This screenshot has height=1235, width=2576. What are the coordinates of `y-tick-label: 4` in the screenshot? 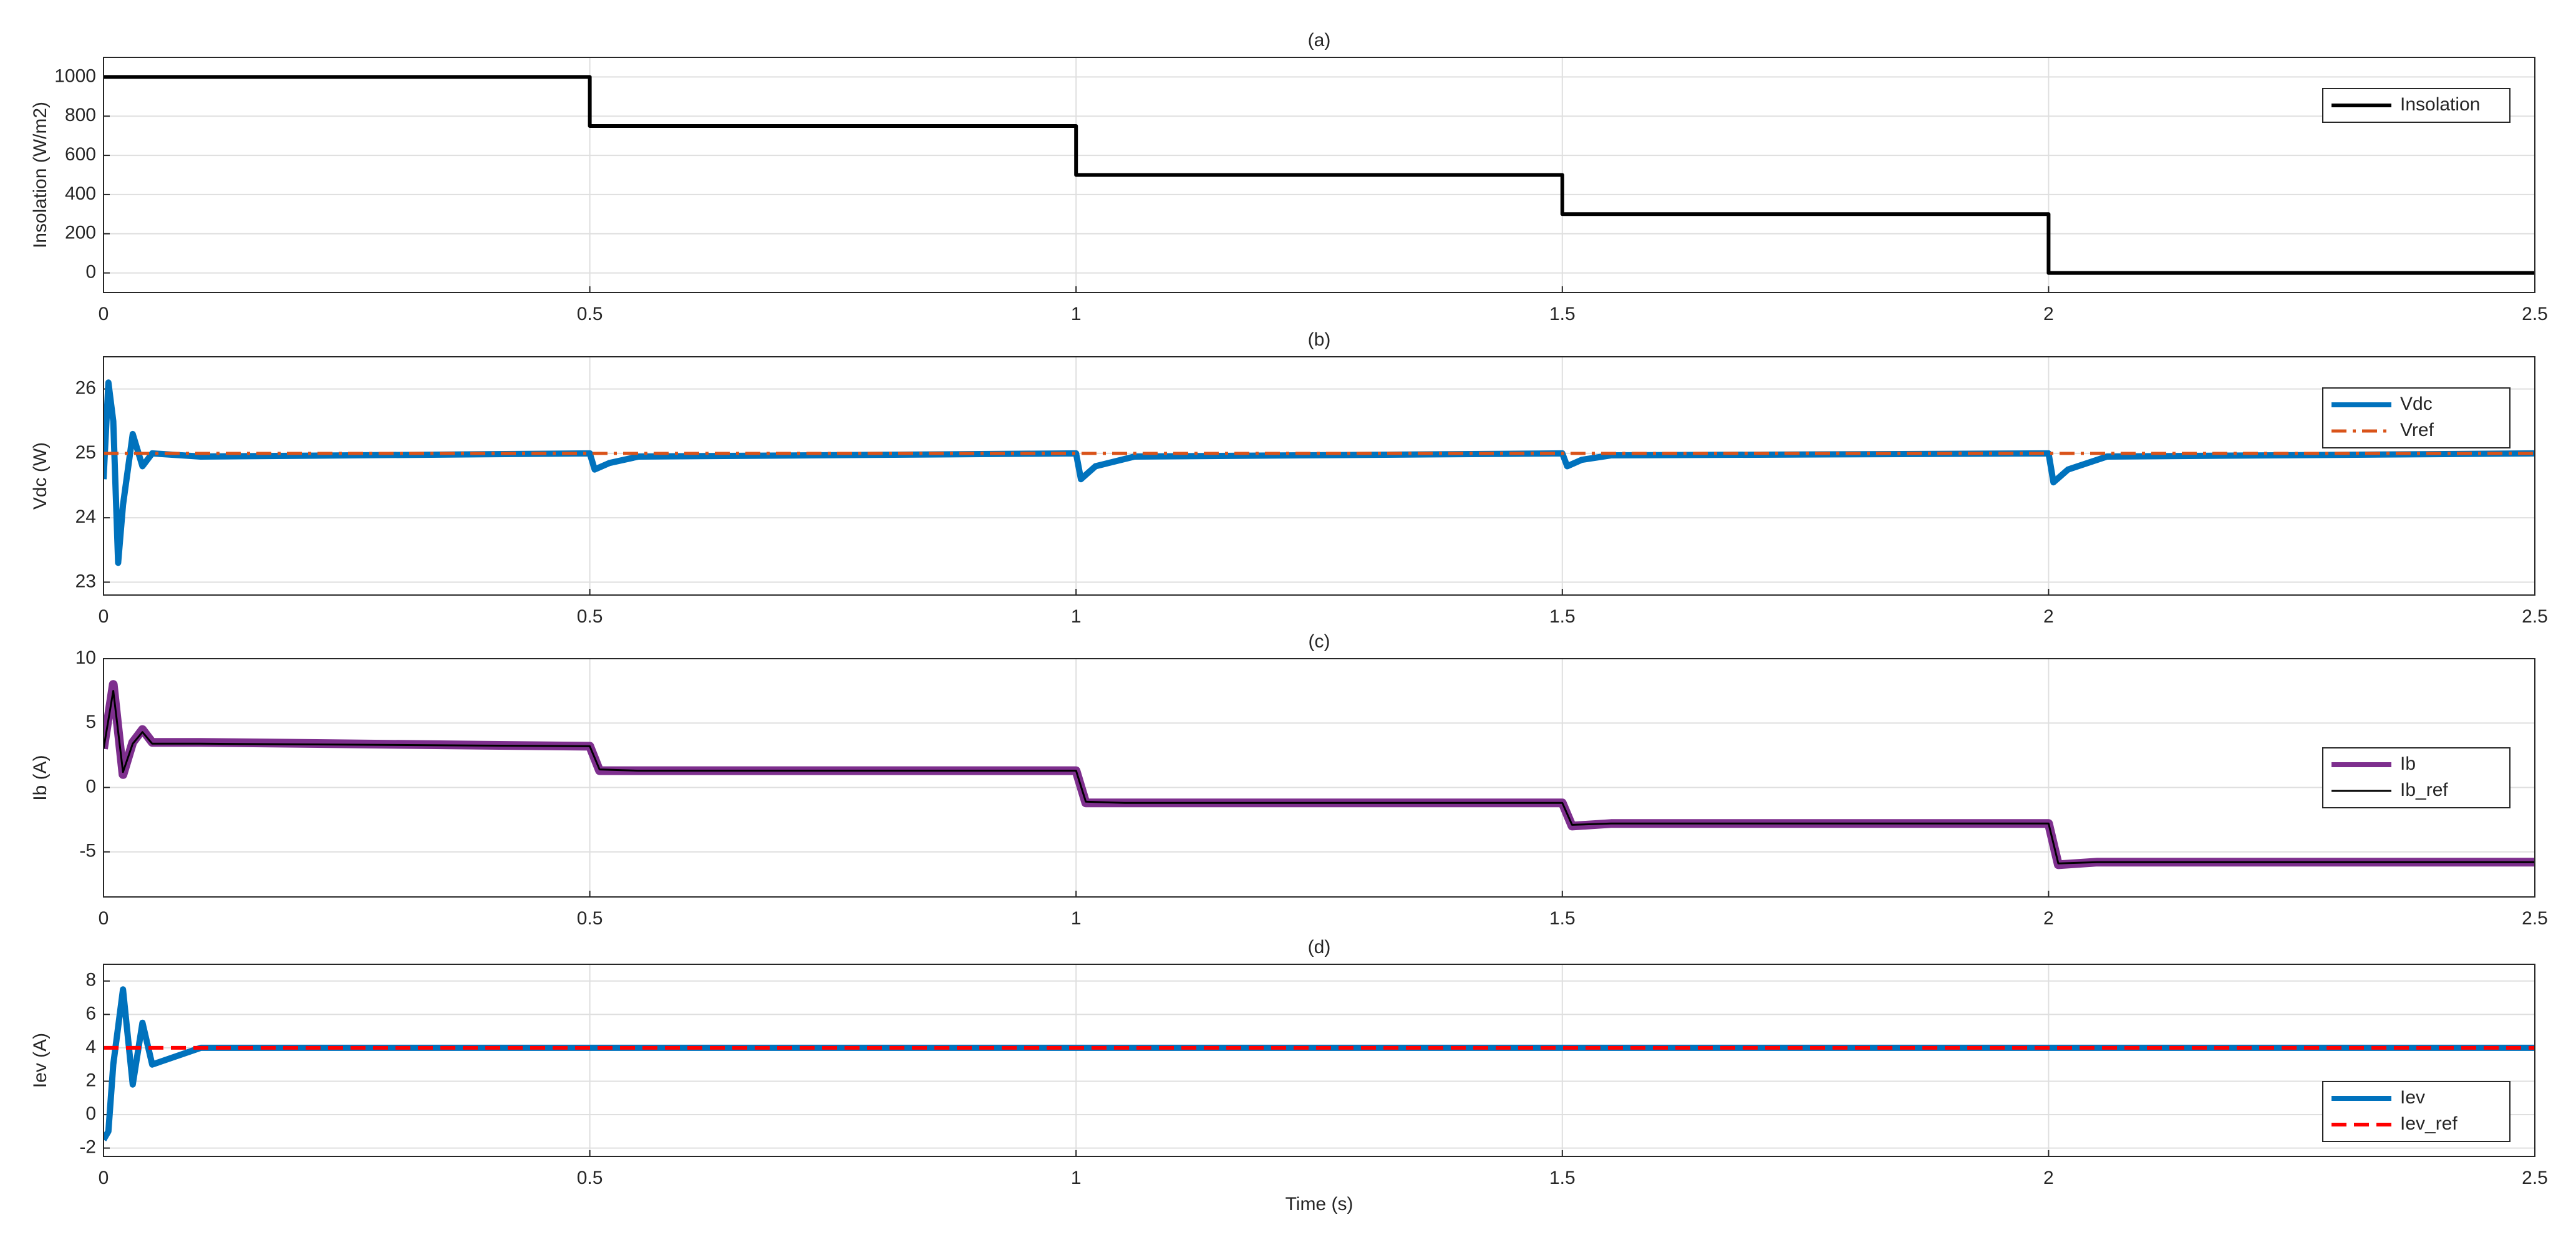 It's located at (90, 1047).